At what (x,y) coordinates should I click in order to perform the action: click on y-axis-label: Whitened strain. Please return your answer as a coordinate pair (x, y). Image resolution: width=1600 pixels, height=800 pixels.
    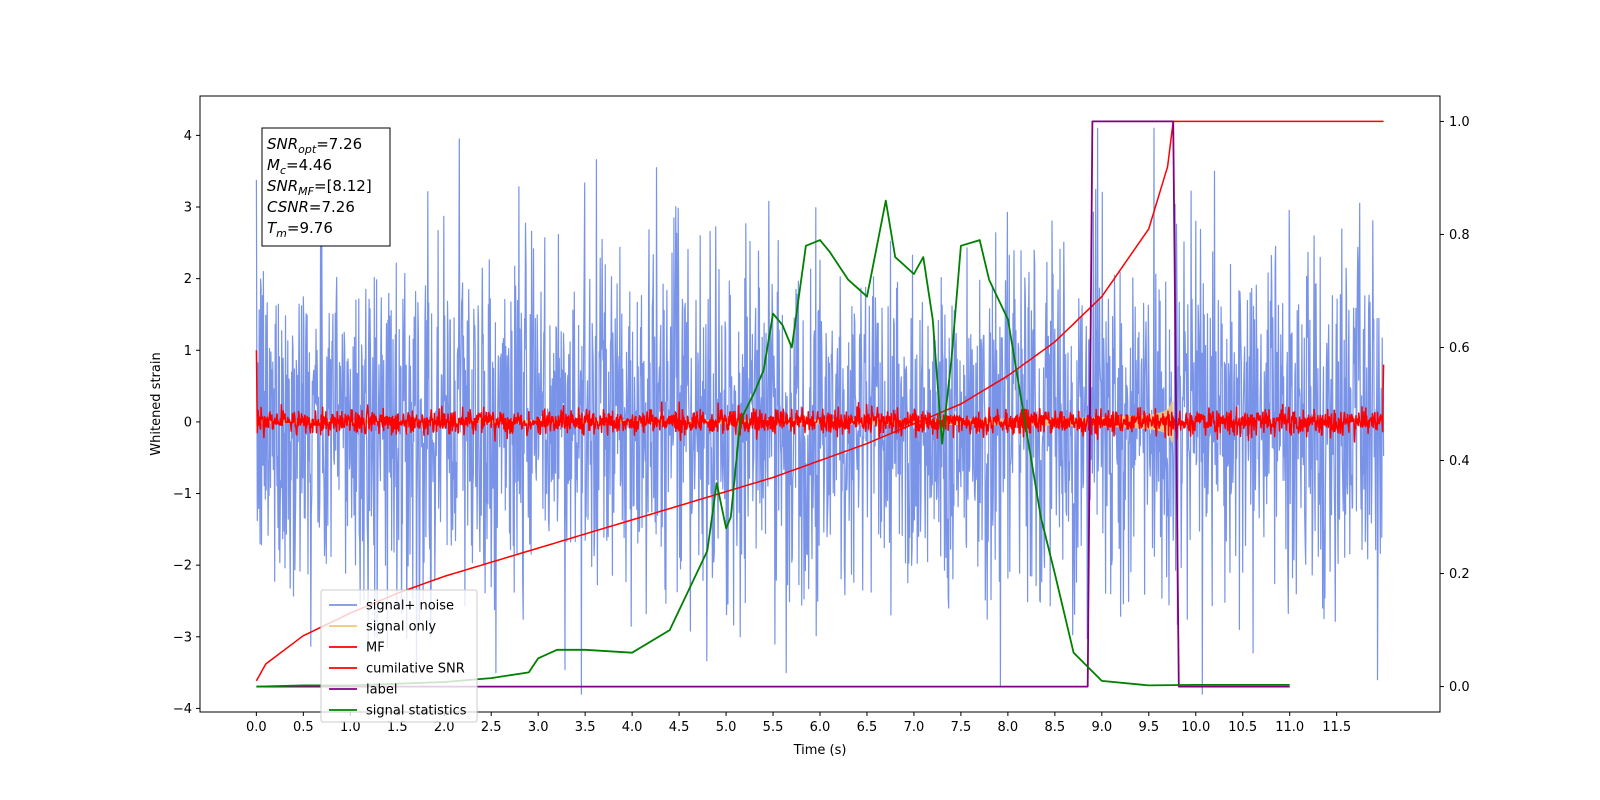
    Looking at the image, I should click on (156, 403).